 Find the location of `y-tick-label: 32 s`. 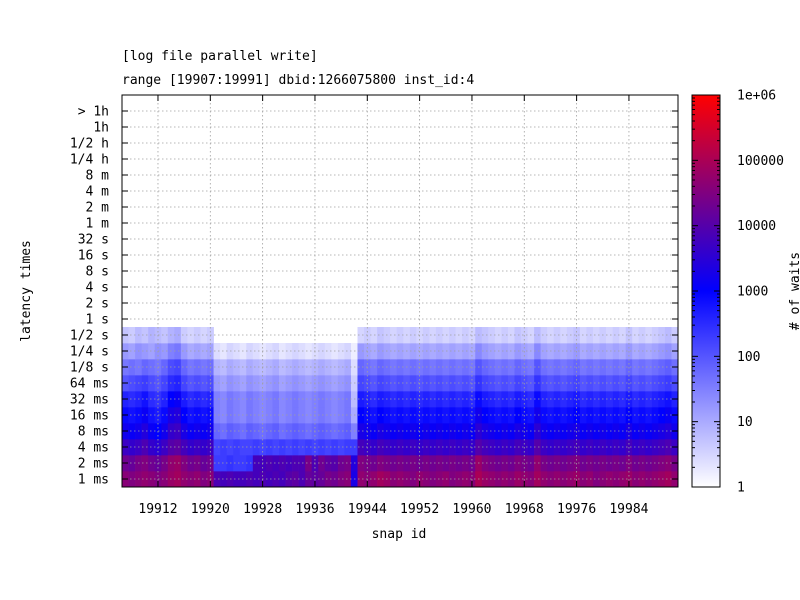

y-tick-label: 32 s is located at coordinates (93, 240).